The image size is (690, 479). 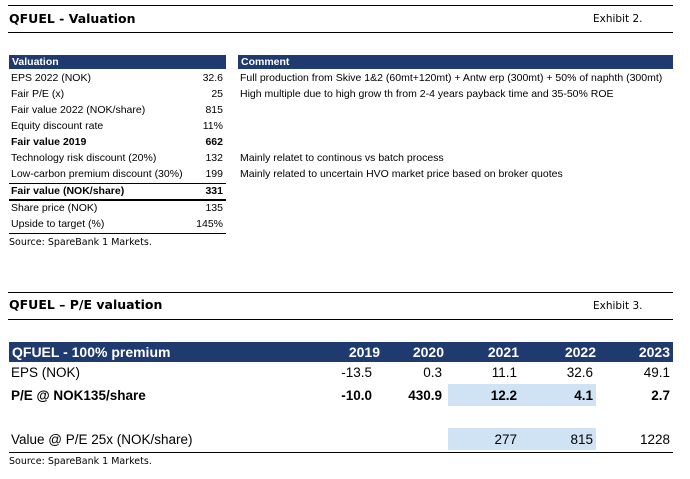 I want to click on fair-value-bottom-rule, so click(x=117, y=200).